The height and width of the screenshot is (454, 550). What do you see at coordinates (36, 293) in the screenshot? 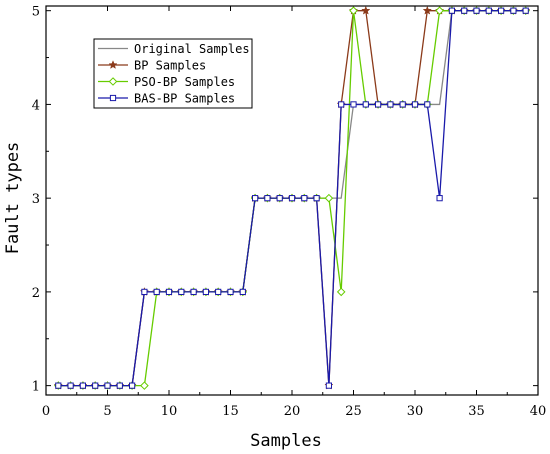
I see `y-tick-label: 2` at bounding box center [36, 293].